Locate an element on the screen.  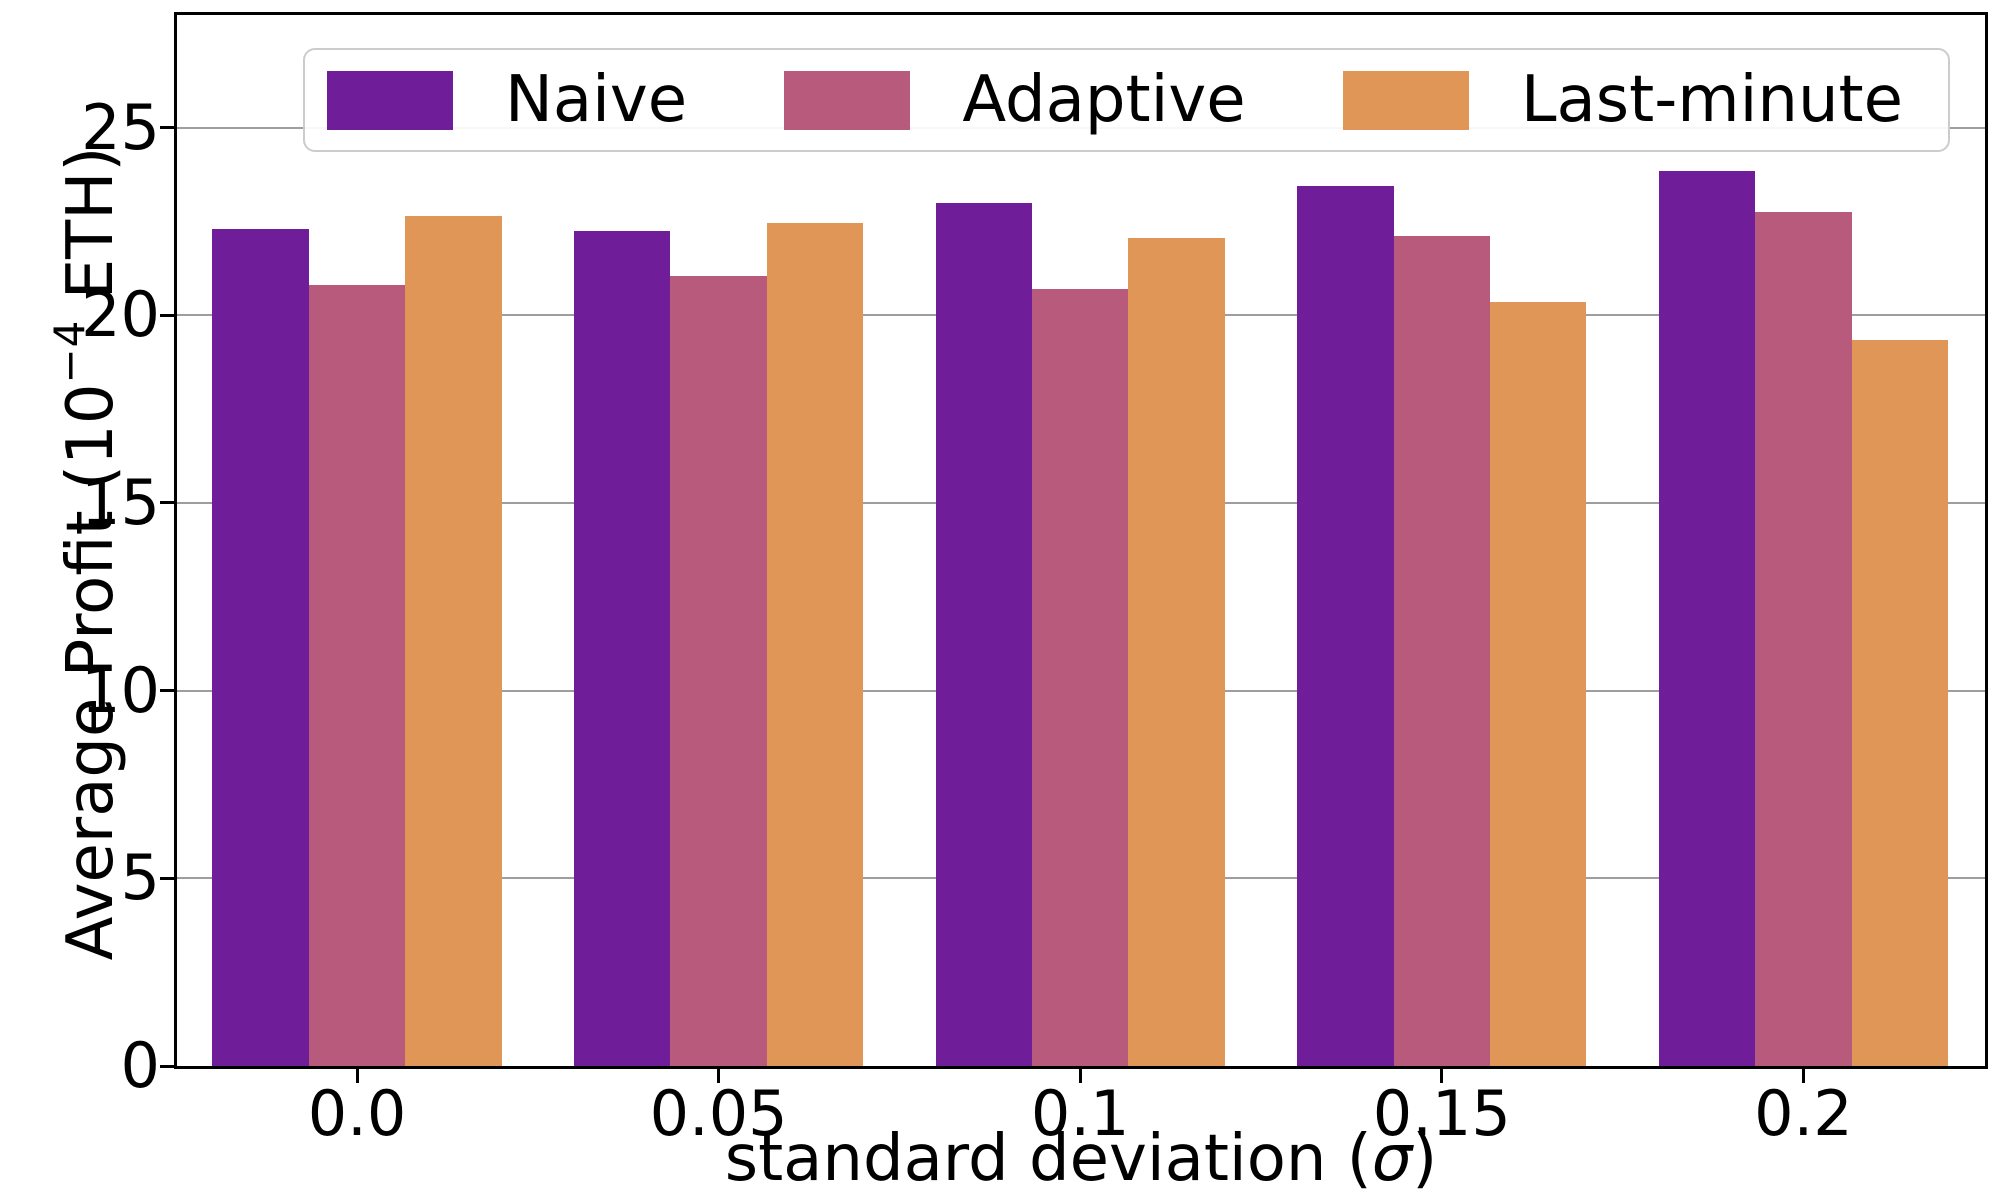
legend: Naive Adaptive Last-minute is located at coordinates (1126, 100).